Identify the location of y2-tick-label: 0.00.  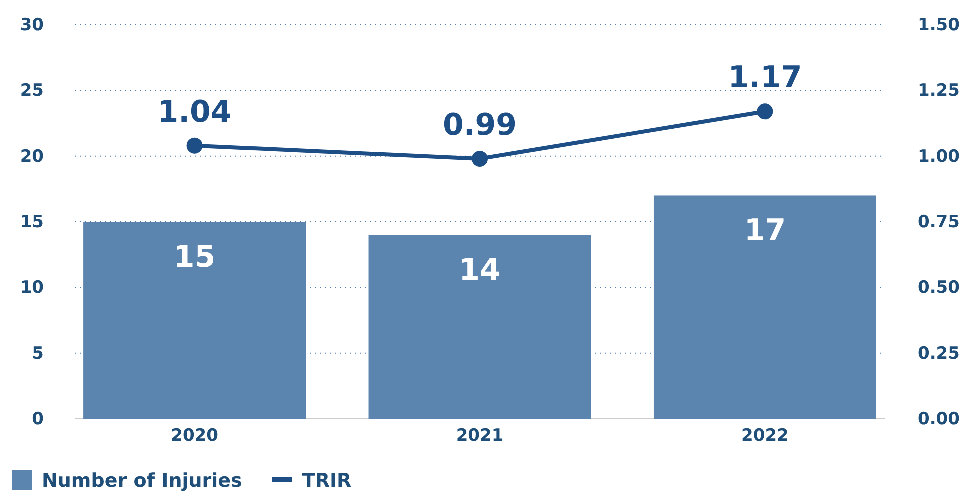
(939, 419).